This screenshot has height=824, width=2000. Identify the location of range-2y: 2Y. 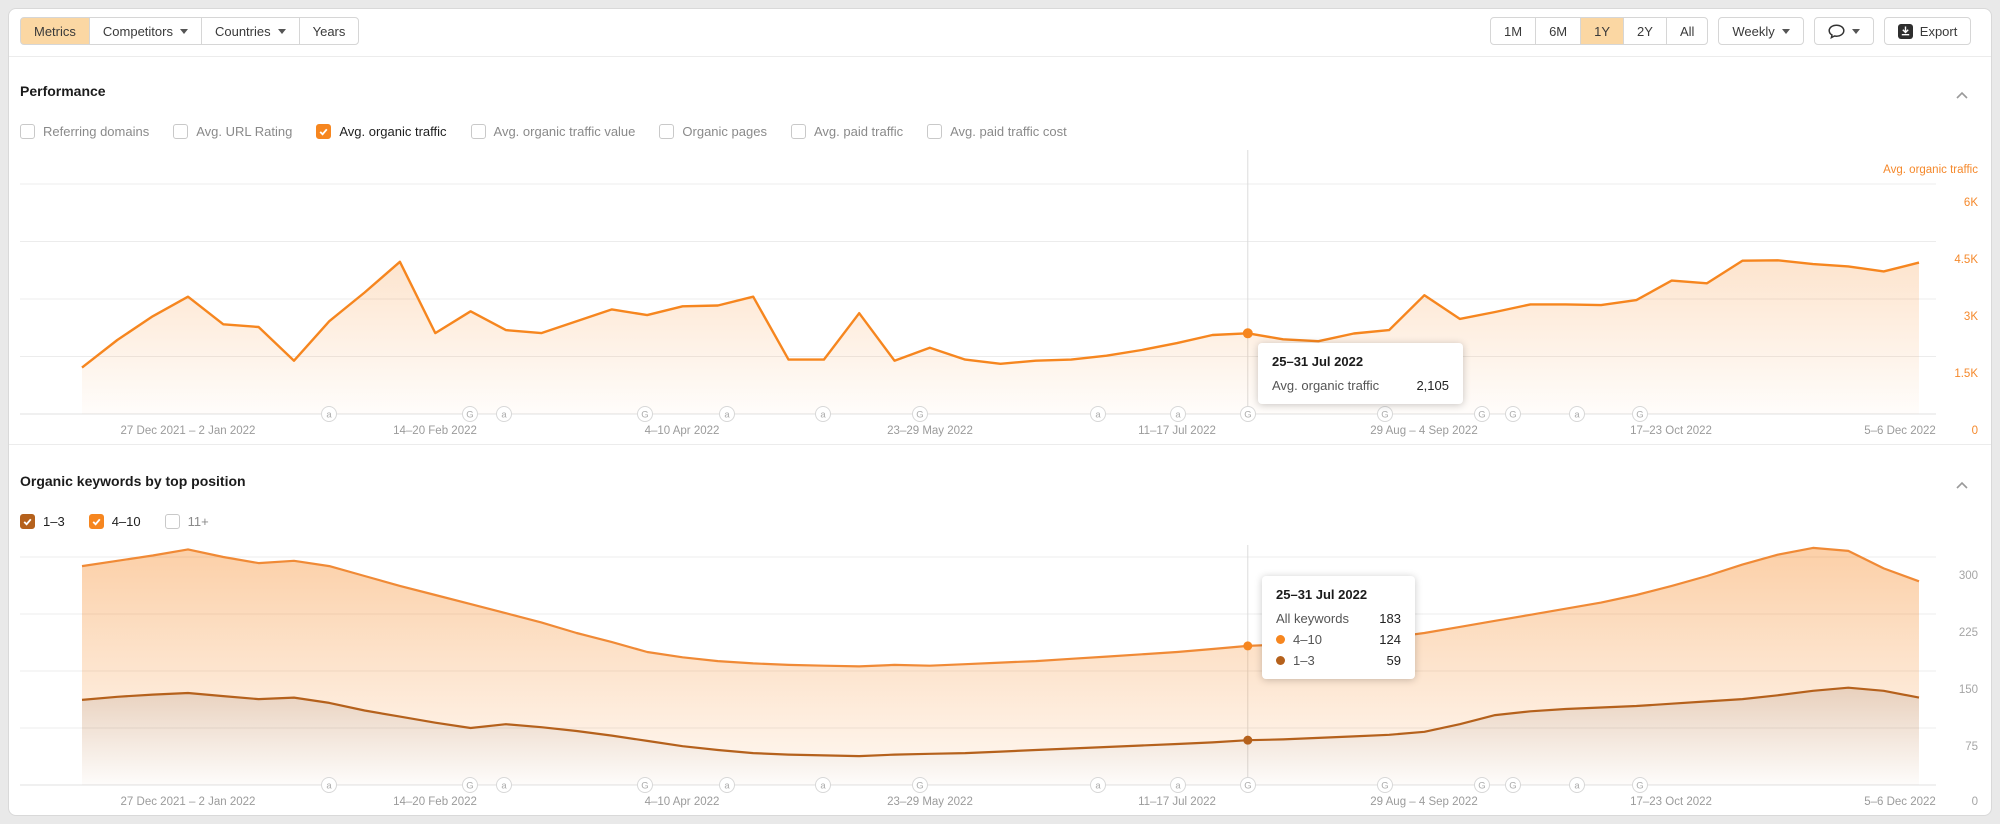
(1645, 31).